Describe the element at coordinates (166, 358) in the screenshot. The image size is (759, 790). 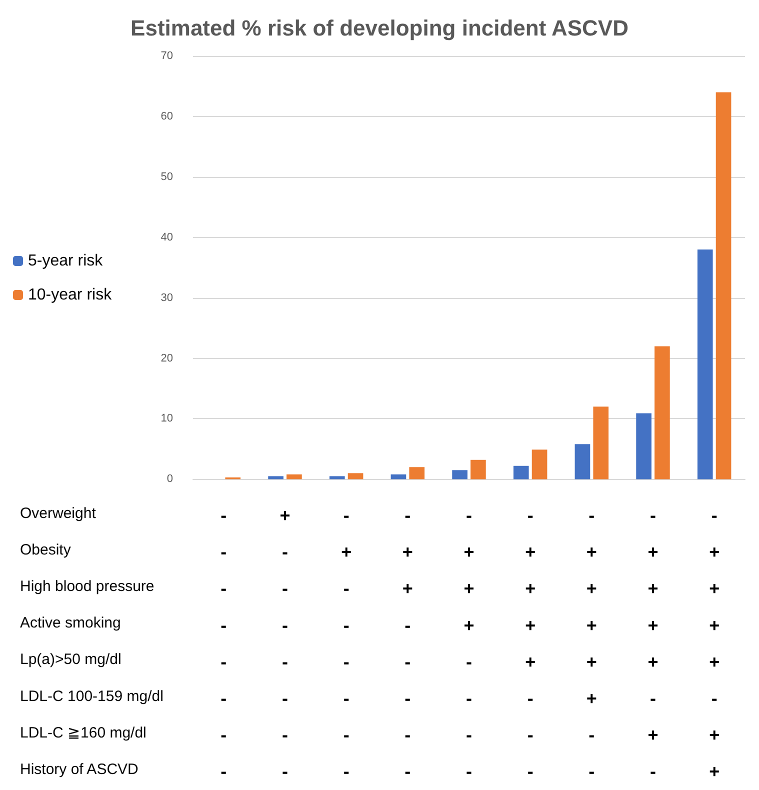
I see `y-tick-label: 20` at that location.